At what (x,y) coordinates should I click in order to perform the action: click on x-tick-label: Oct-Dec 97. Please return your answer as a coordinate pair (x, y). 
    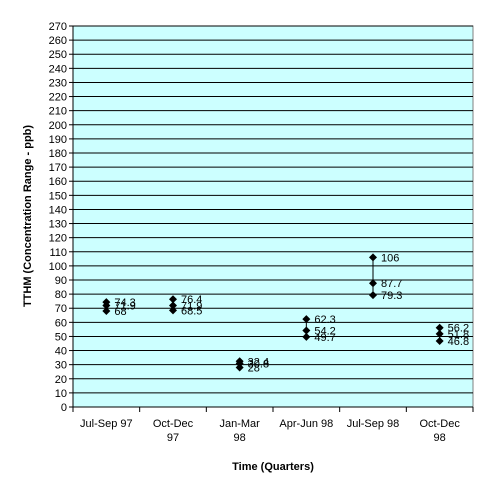
    Looking at the image, I should click on (173, 431).